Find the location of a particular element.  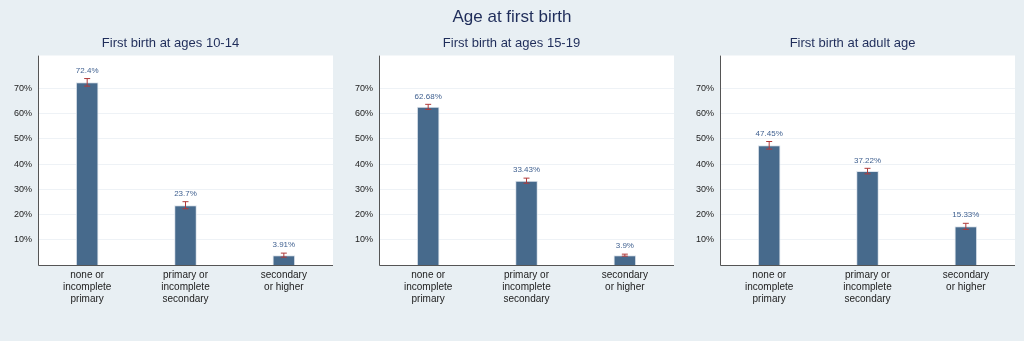

data-label: 33.43% is located at coordinates (526, 170).